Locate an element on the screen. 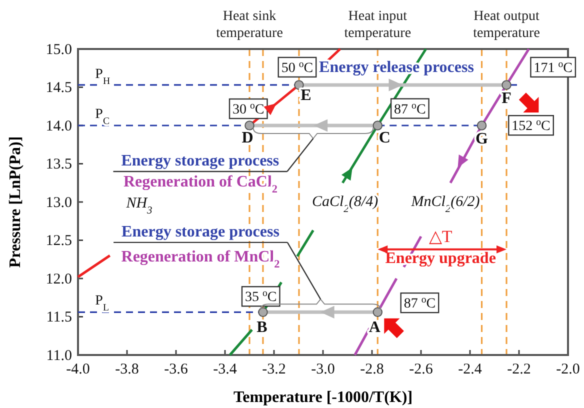 The width and height of the screenshot is (584, 408). x-tick-label: -2.4 is located at coordinates (470, 370).